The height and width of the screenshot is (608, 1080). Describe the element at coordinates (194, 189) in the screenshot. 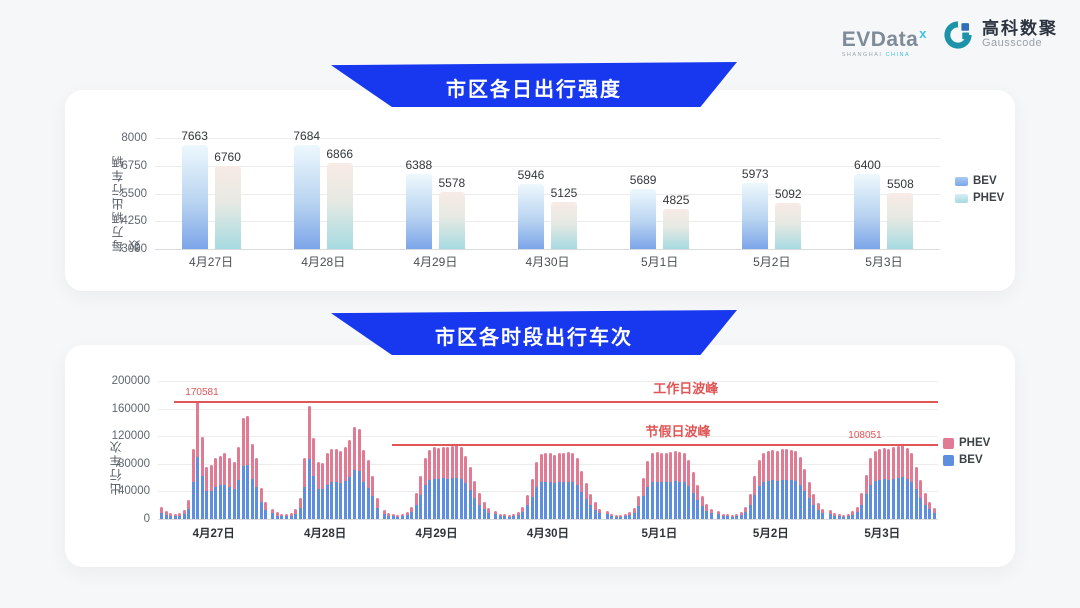

I see `bev-bar: 7663` at that location.